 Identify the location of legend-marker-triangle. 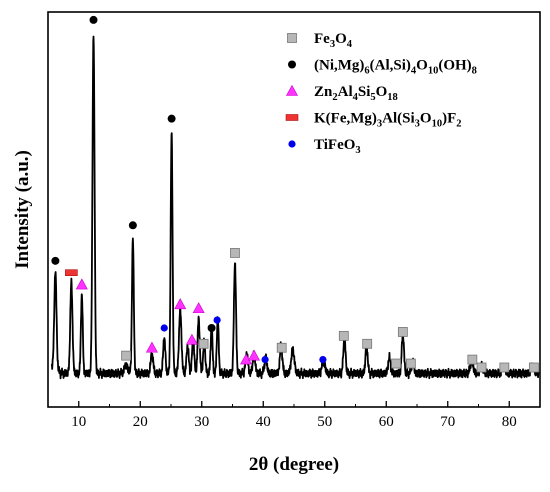
(292, 90).